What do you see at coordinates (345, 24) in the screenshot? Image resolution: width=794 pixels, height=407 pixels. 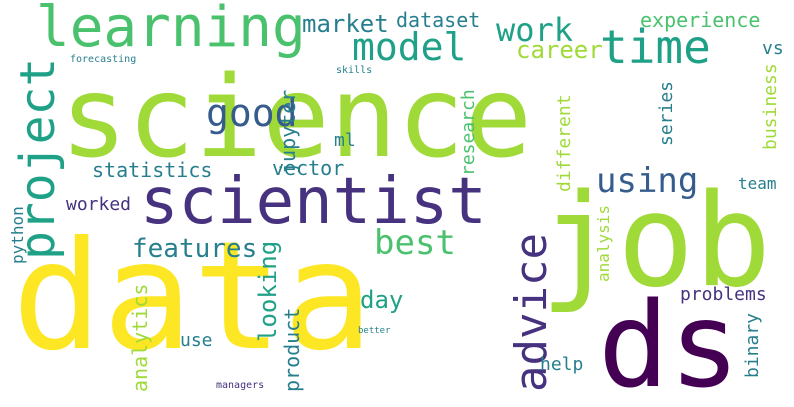 I see `word-market: market` at bounding box center [345, 24].